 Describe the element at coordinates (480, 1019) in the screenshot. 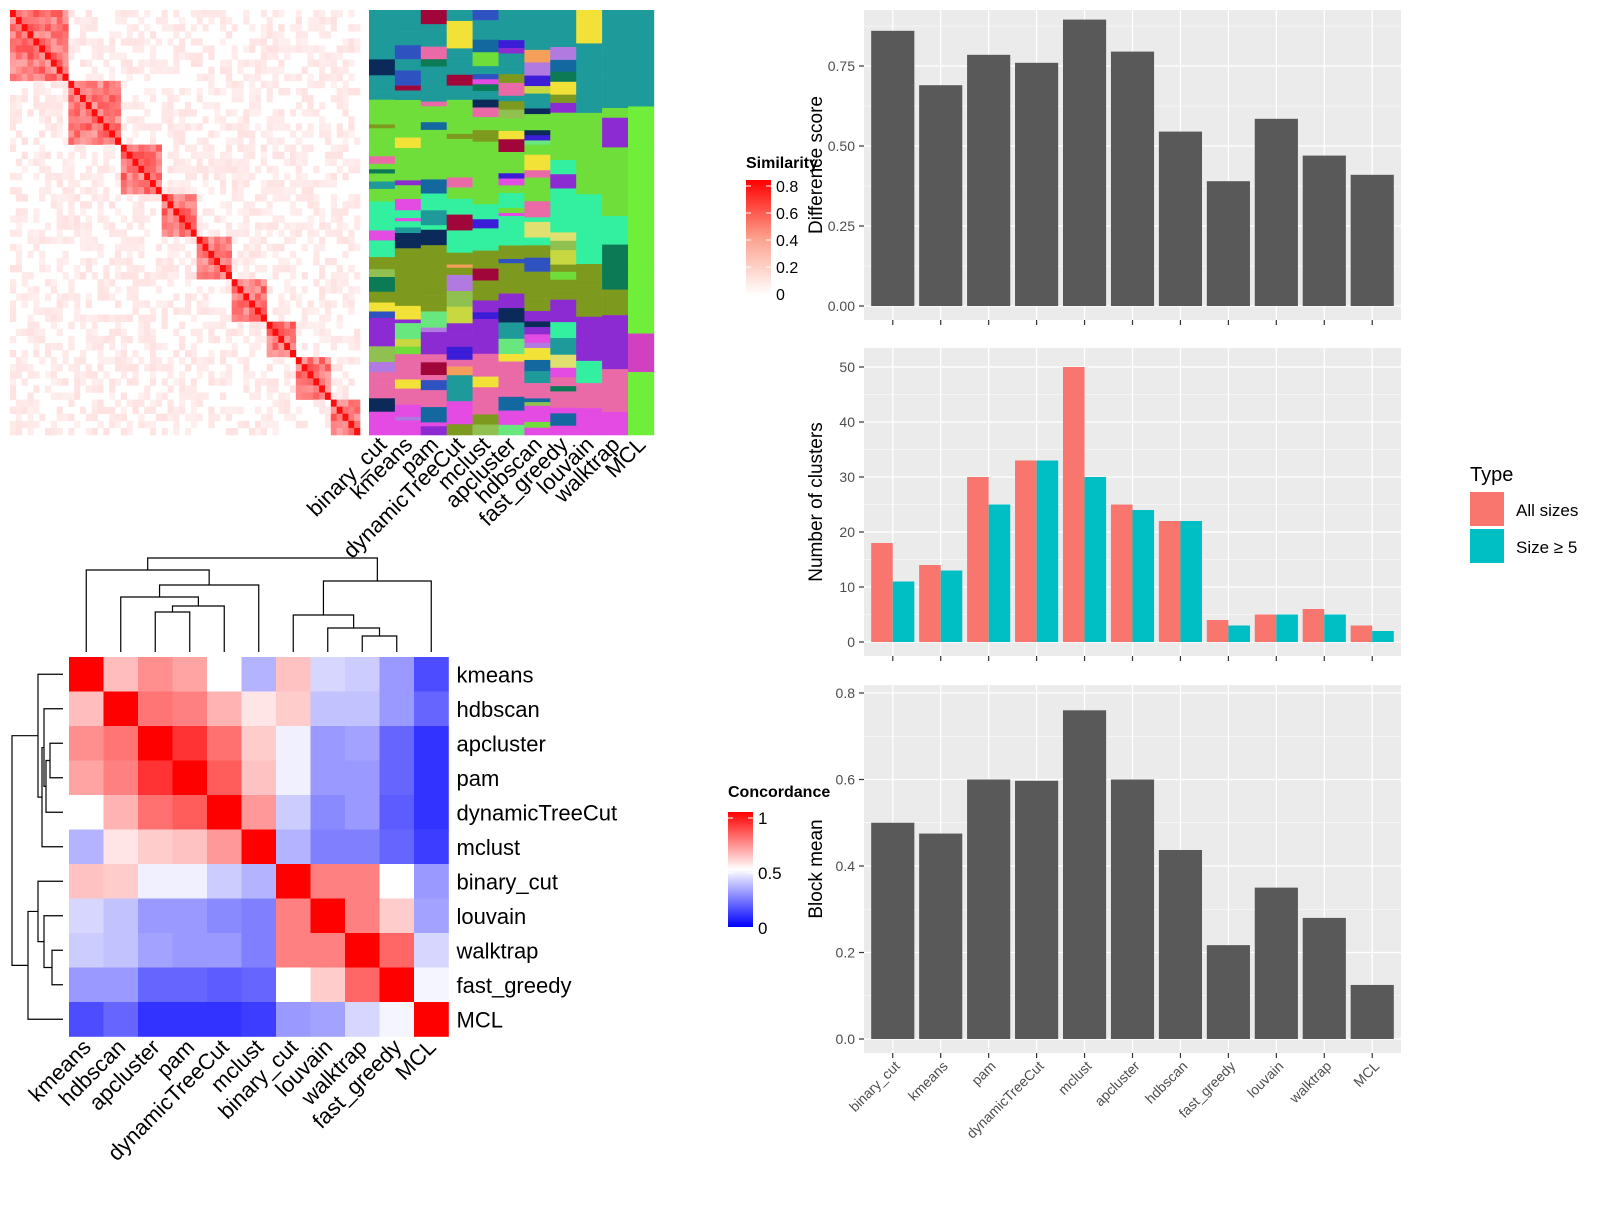

I see `concordance-row-label: MCL` at that location.